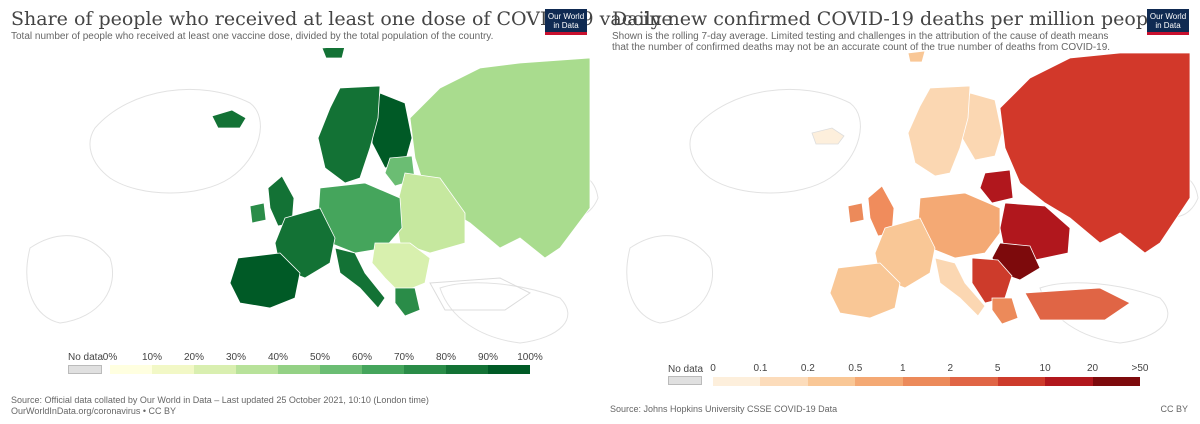 Image resolution: width=1200 pixels, height=424 pixels. What do you see at coordinates (997, 368) in the screenshot?
I see `legend-tick-label: 5` at bounding box center [997, 368].